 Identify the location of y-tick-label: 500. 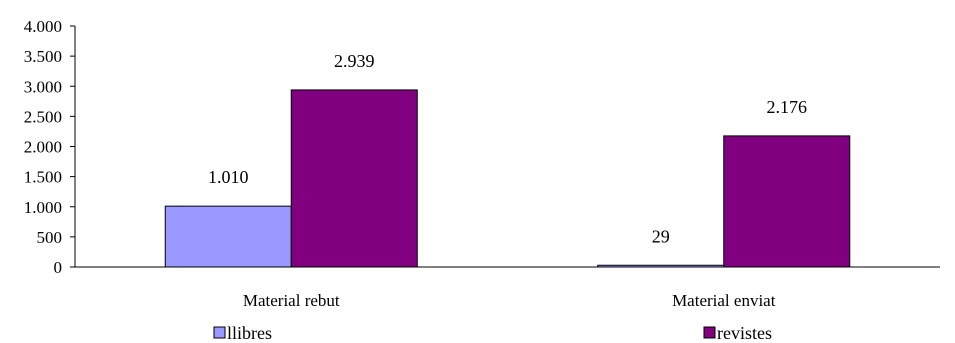
(50, 237).